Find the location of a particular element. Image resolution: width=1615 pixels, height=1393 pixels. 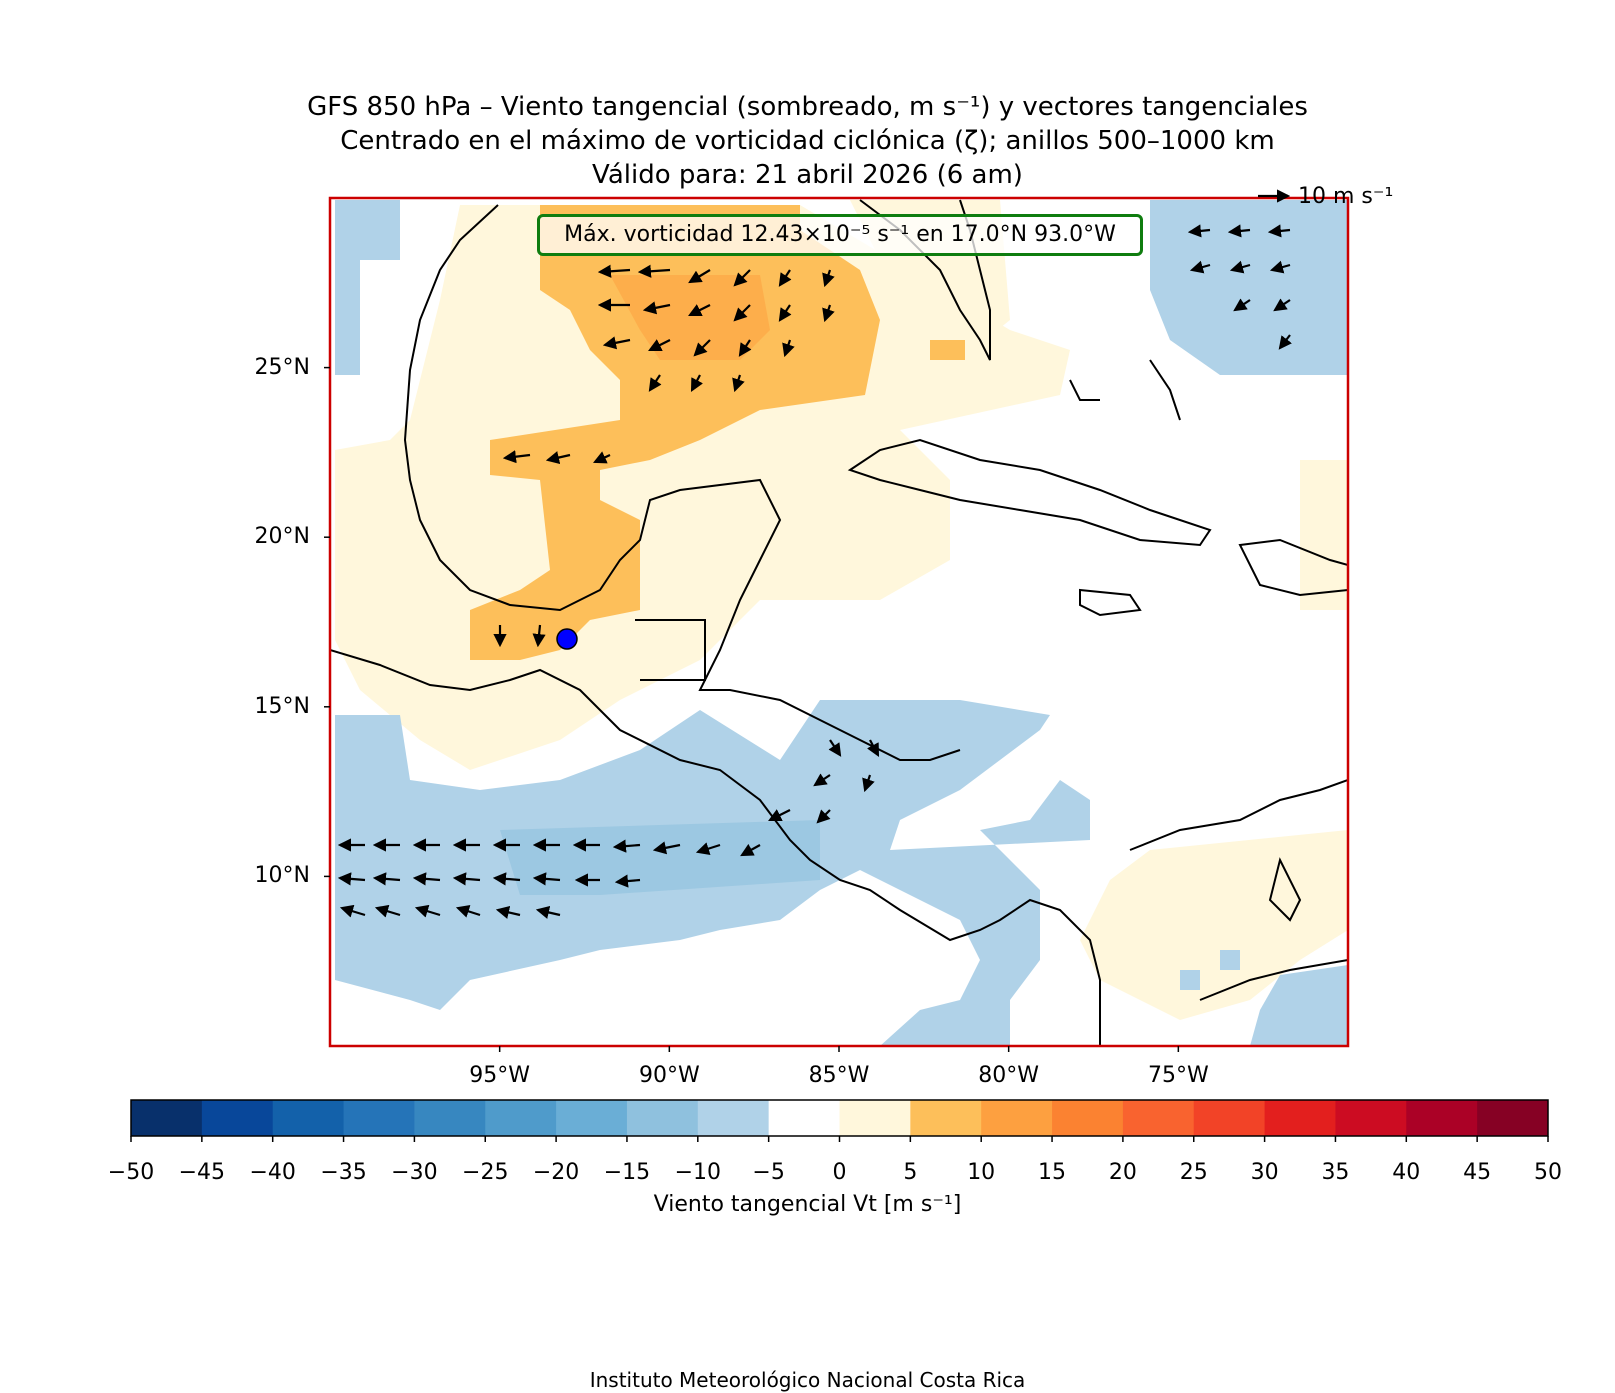

colorbar-tick-label: −5 is located at coordinates (768, 1172).